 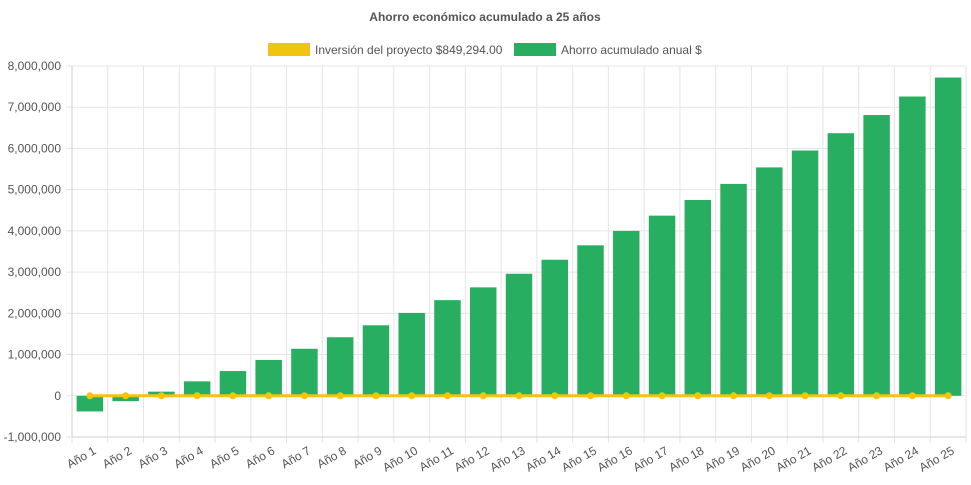 What do you see at coordinates (722, 458) in the screenshot?
I see `x-tick-label: Año 19` at bounding box center [722, 458].